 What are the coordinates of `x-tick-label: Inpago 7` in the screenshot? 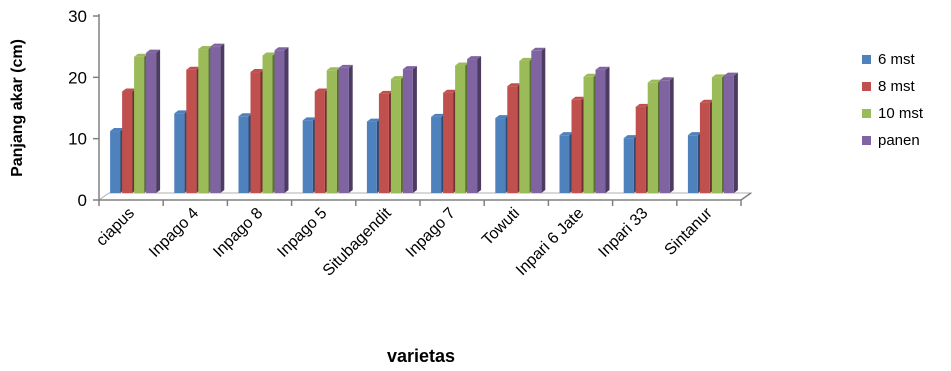 It's located at (431, 233).